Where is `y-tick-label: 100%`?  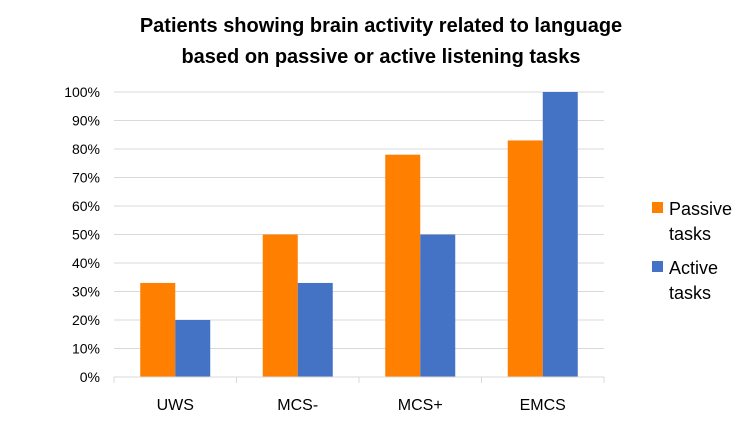 y-tick-label: 100% is located at coordinates (82, 92).